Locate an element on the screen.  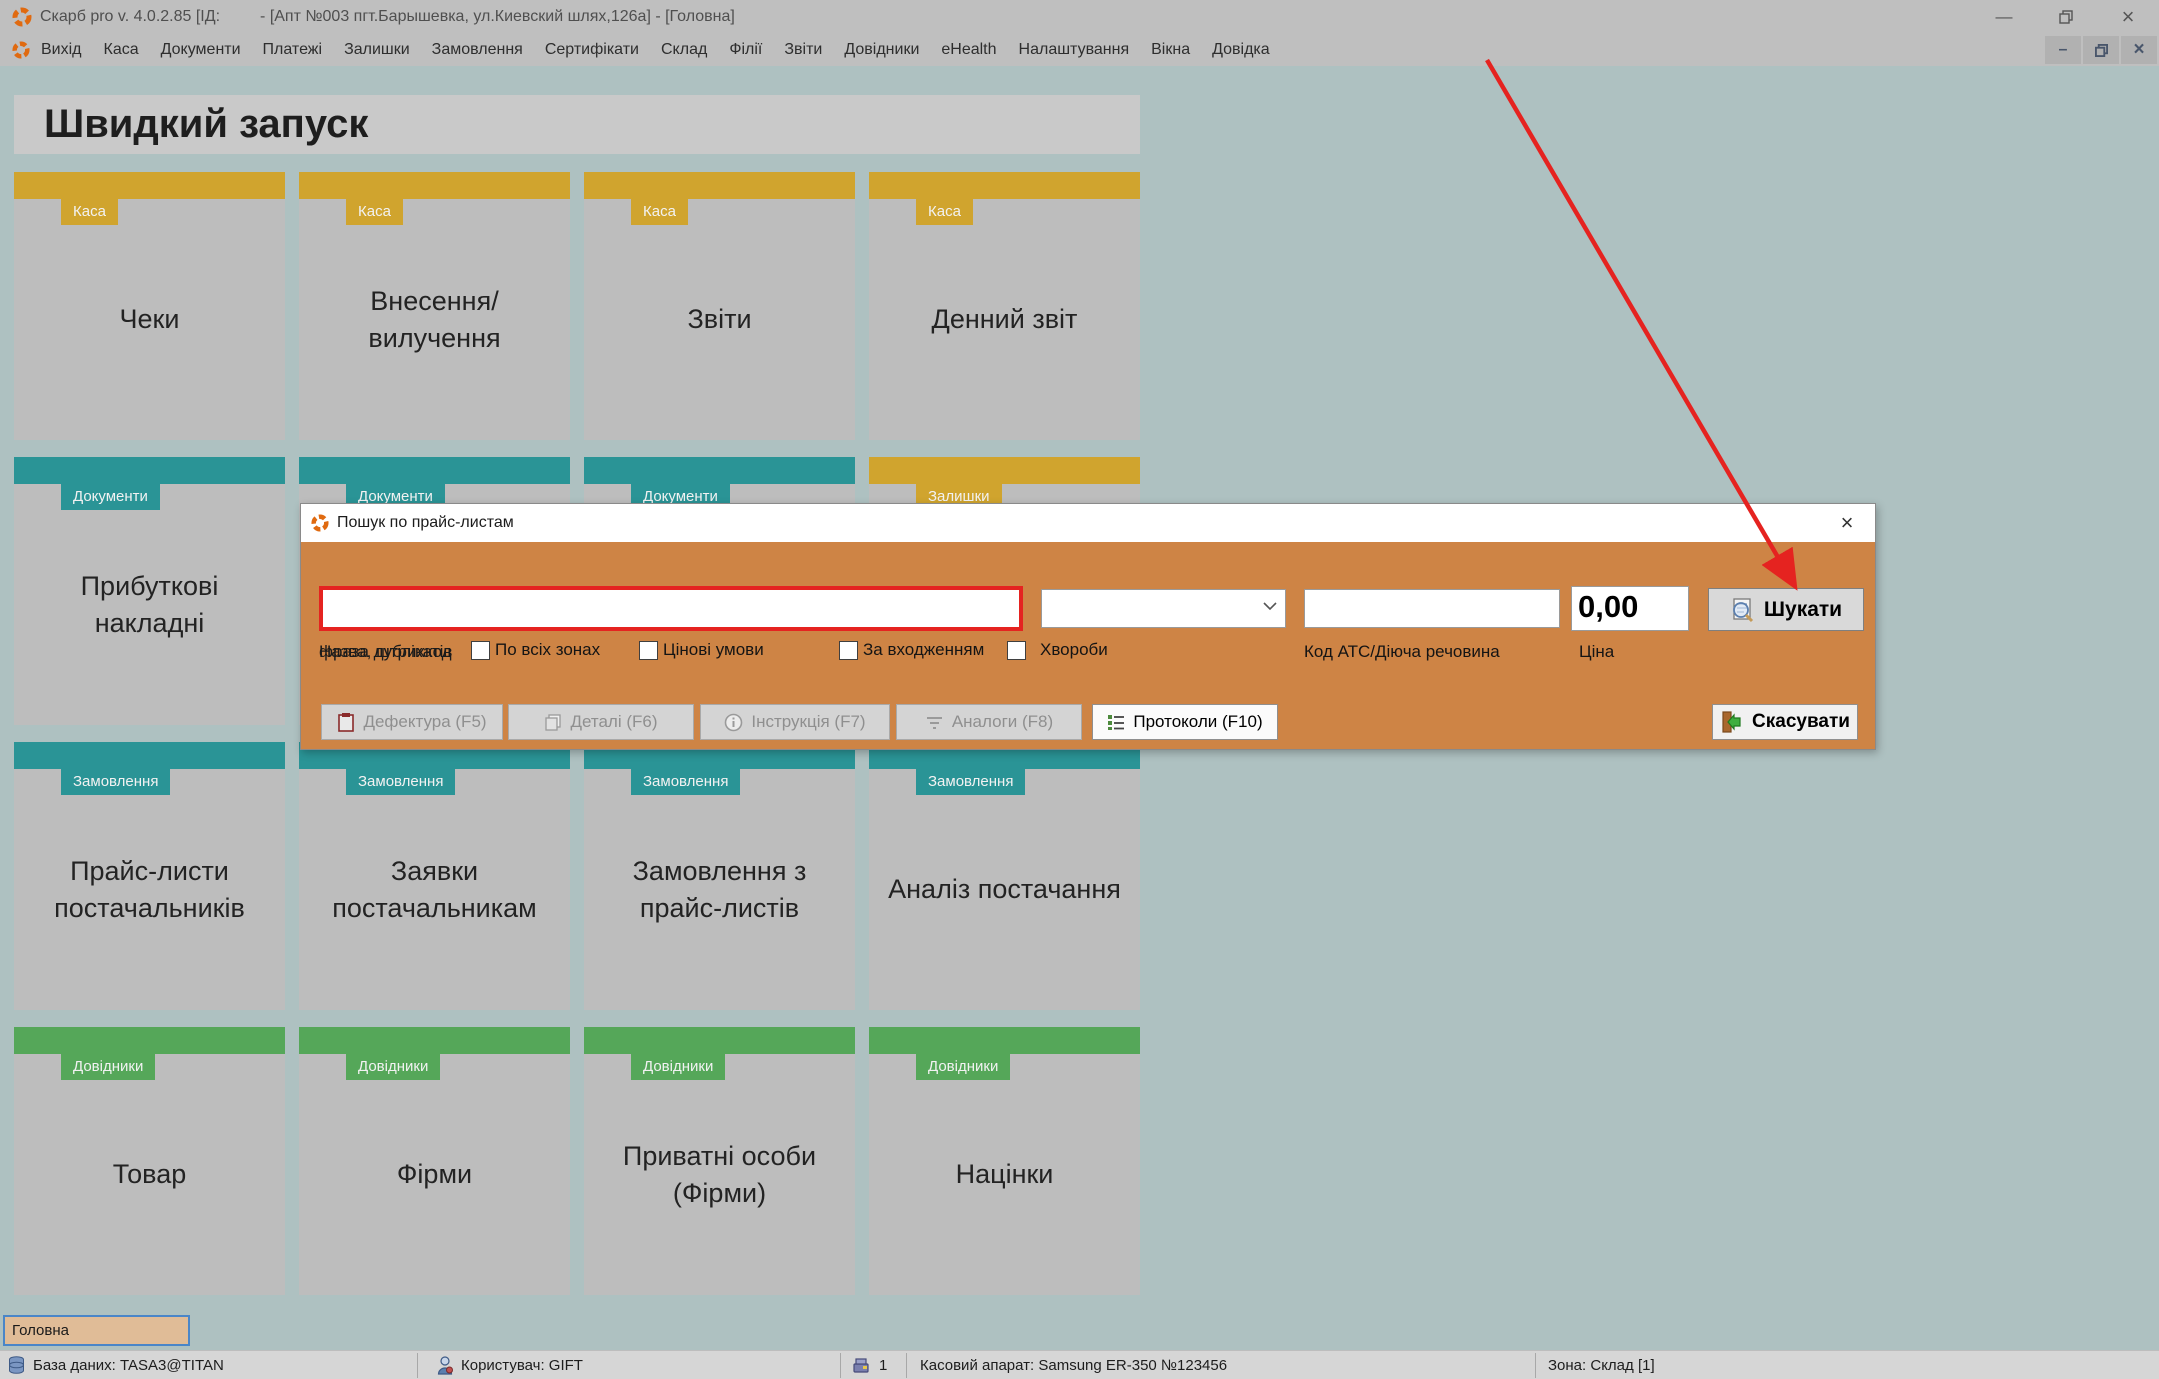
menu-directories: Довідники is located at coordinates (882, 49).